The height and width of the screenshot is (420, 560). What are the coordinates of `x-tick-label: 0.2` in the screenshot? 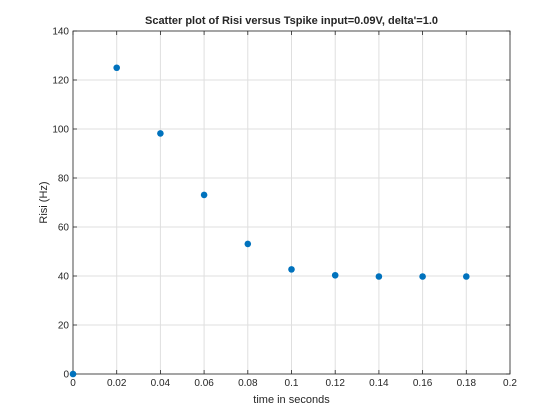 It's located at (510, 383).